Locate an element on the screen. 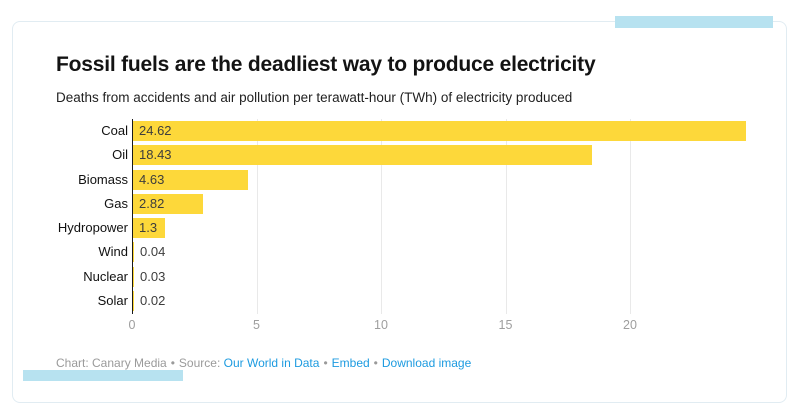 The image size is (800, 419). bar-wind is located at coordinates (133, 252).